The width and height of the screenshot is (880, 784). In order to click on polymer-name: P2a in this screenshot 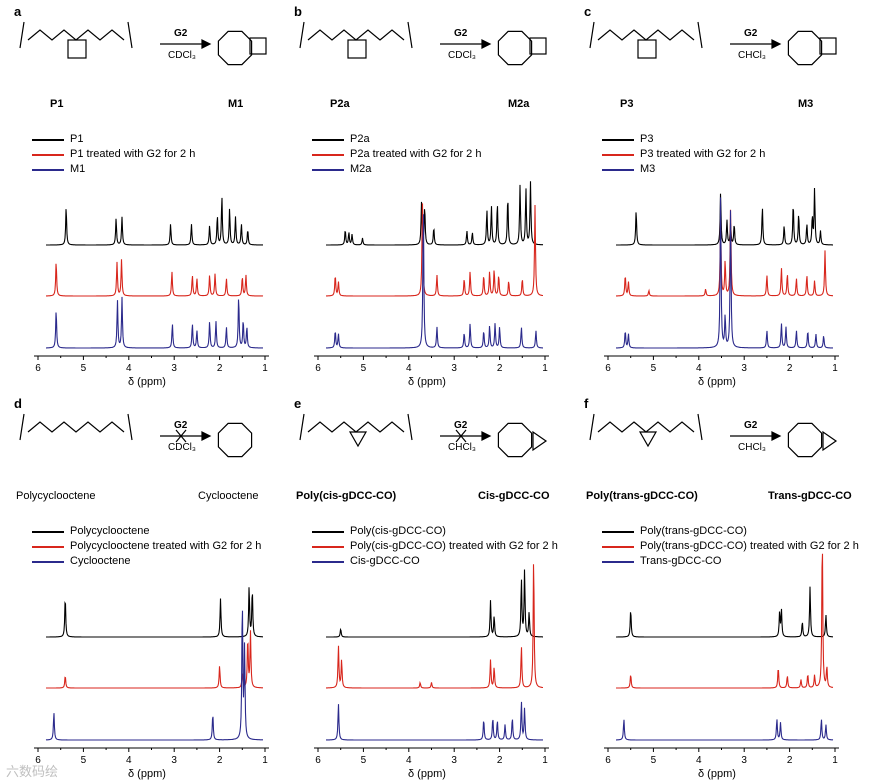, I will do `click(340, 104)`.